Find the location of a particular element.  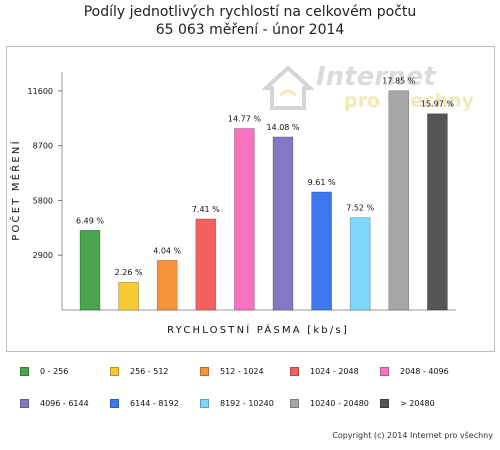

legend-item-4: 2048 - 4096 is located at coordinates (414, 371).